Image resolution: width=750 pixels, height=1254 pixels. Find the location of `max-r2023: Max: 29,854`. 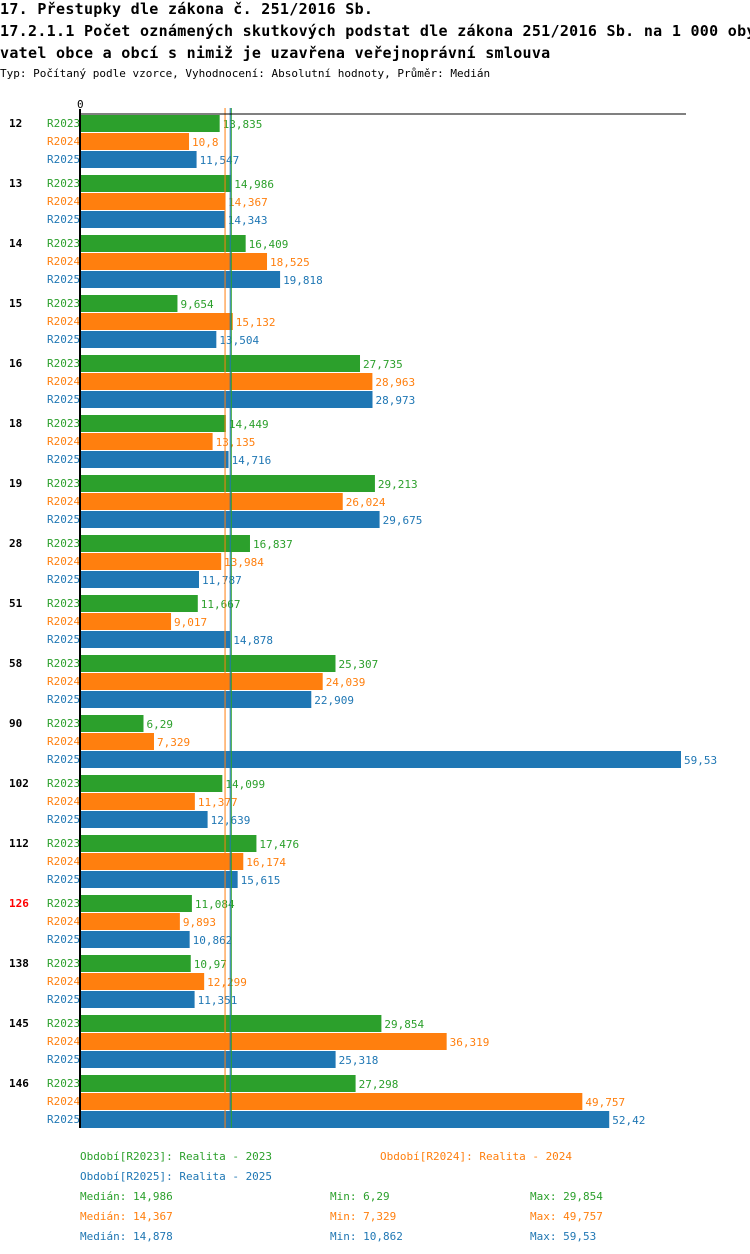

max-r2023: Max: 29,854 is located at coordinates (566, 1196).